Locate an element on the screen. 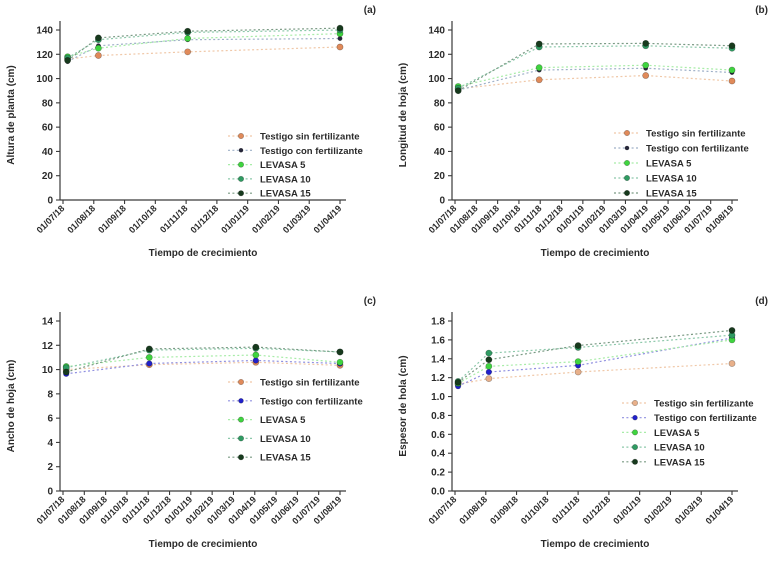 The width and height of the screenshot is (784, 583). y-tick-label: 1.4 is located at coordinates (438, 359).